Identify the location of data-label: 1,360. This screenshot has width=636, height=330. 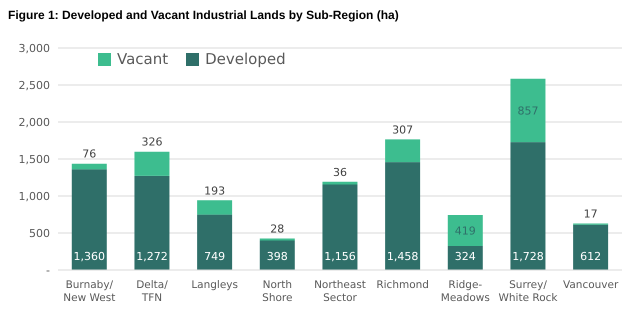
(90, 256).